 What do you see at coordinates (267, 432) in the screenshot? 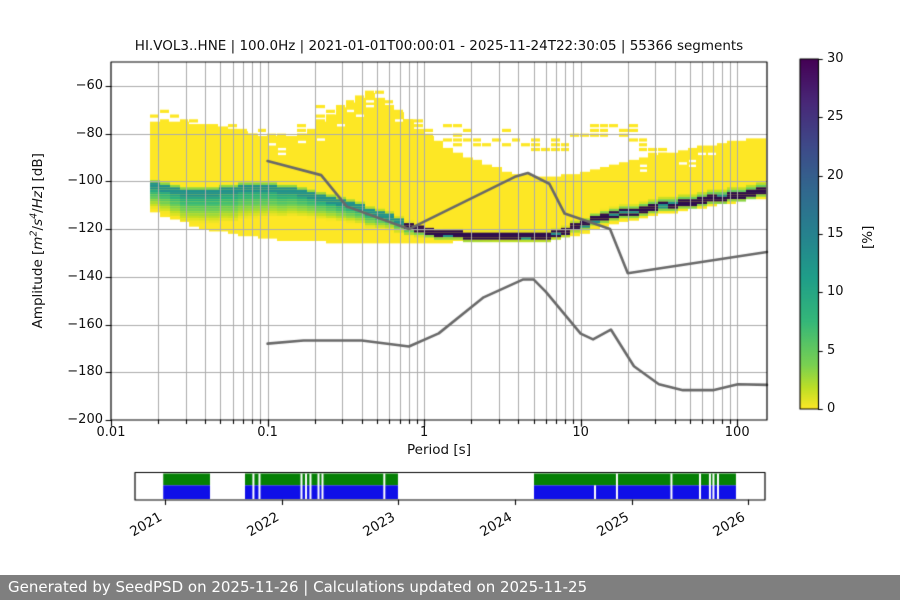
I see `x-tick-label: 0.1` at bounding box center [267, 432].